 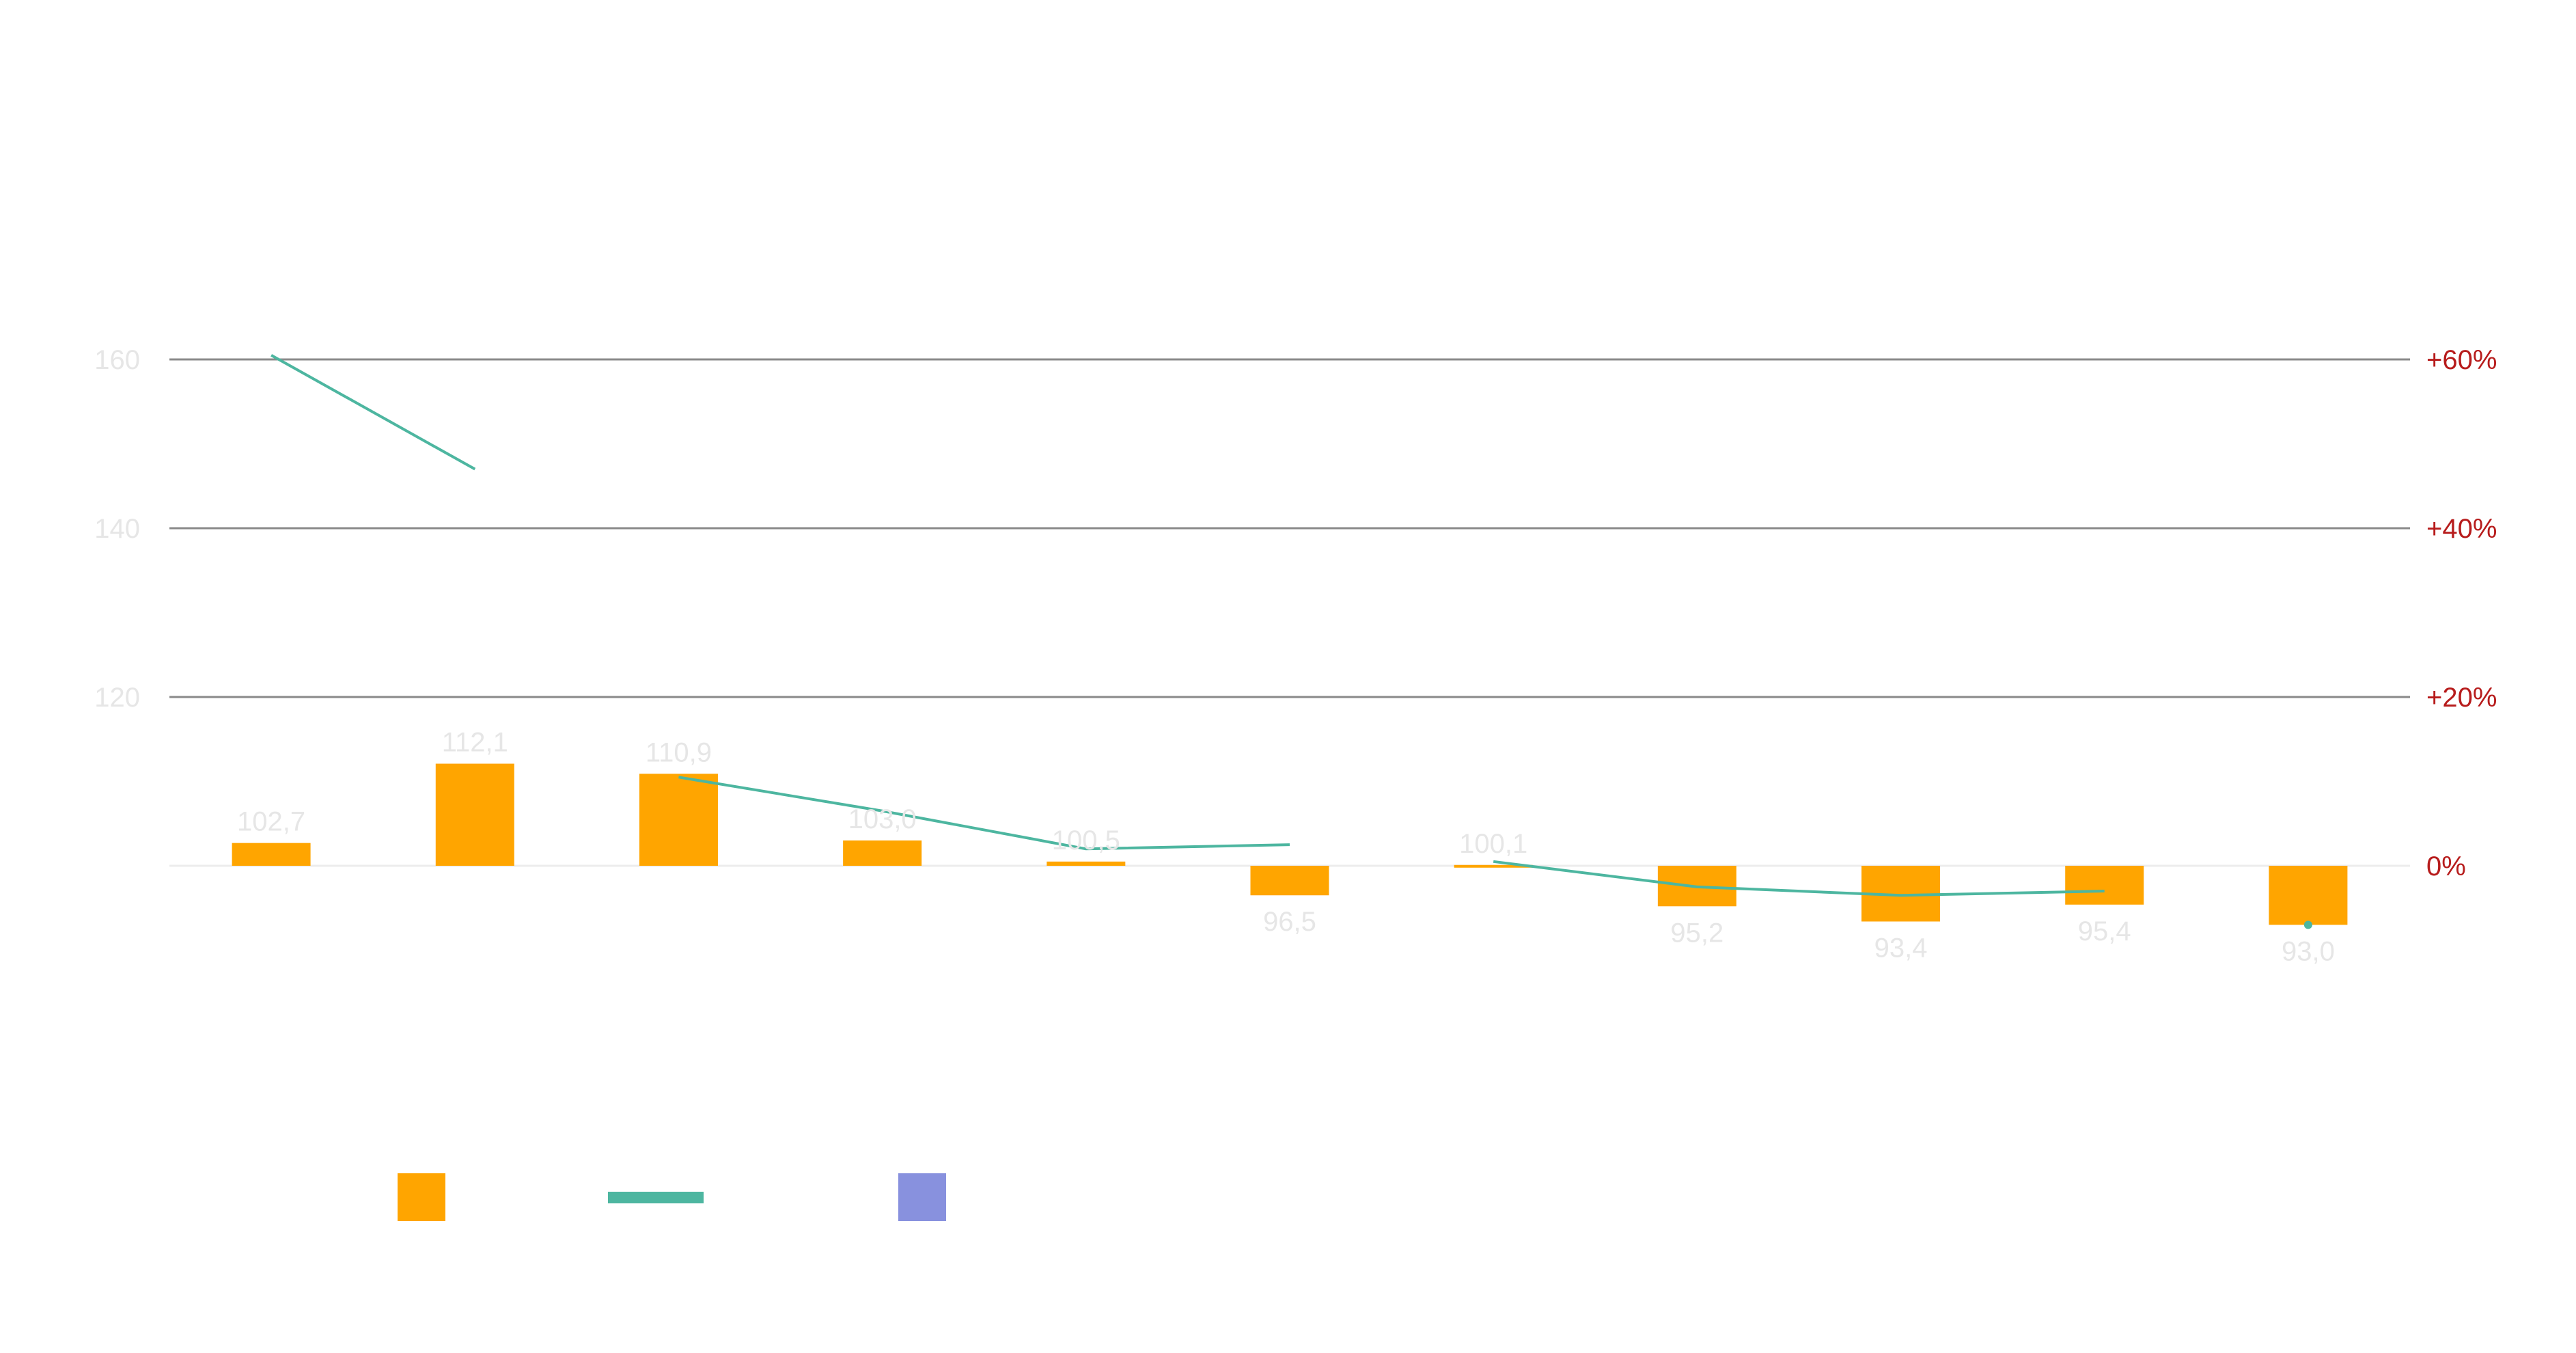 I want to click on left-tick-label-160: 160, so click(x=117, y=360).